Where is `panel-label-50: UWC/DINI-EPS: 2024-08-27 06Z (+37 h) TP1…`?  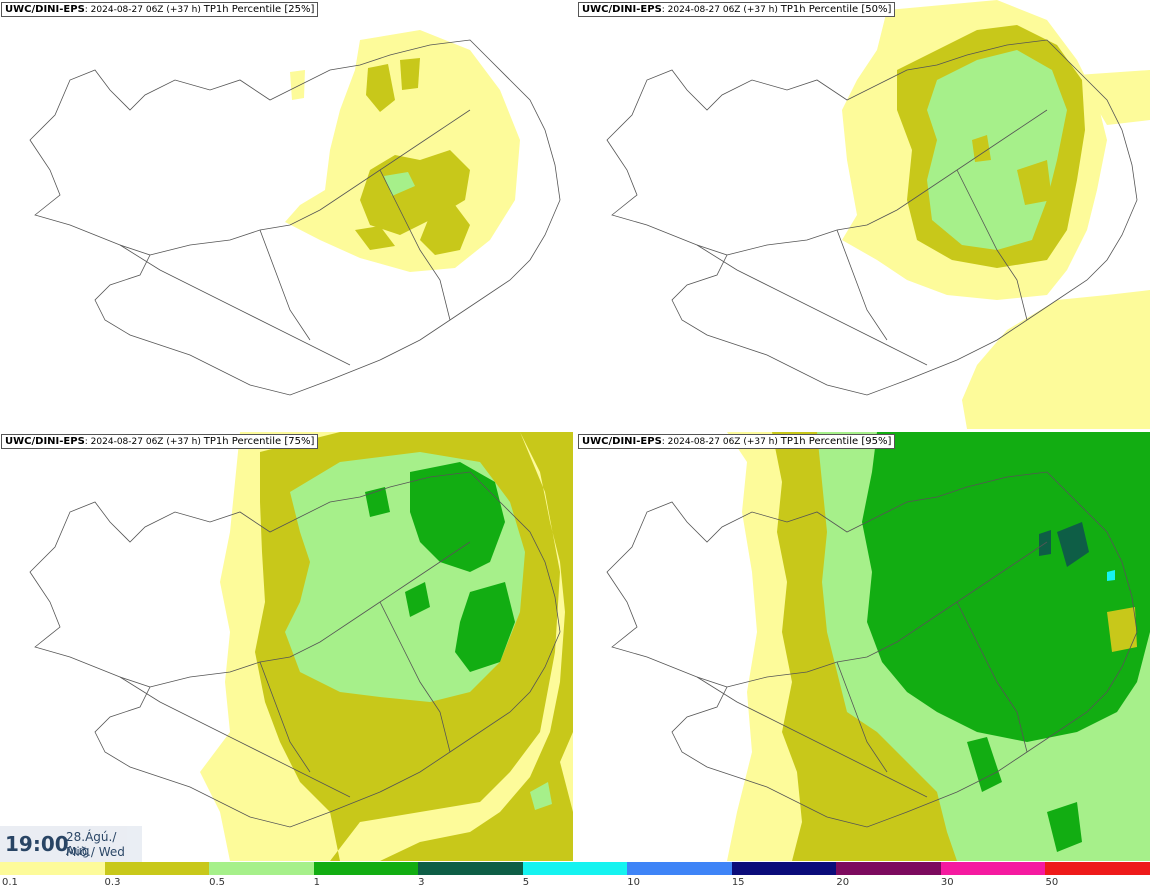 panel-label-50: UWC/DINI-EPS: 2024-08-27 06Z (+37 h) TP1… is located at coordinates (737, 9).